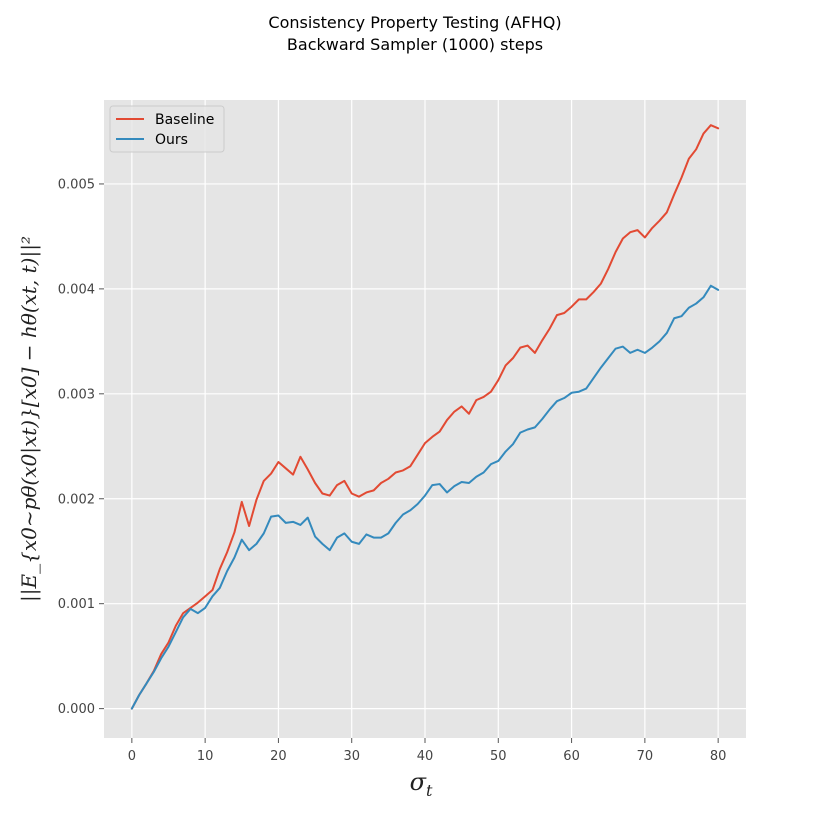 Image resolution: width=830 pixels, height=830 pixels. What do you see at coordinates (76, 394) in the screenshot?
I see `y-tick-label: 0.003` at bounding box center [76, 394].